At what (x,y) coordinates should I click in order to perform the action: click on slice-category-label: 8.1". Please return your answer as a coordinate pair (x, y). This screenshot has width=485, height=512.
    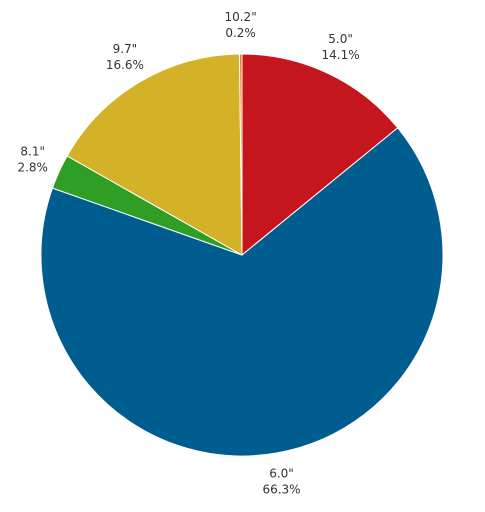
    Looking at the image, I should click on (32, 152).